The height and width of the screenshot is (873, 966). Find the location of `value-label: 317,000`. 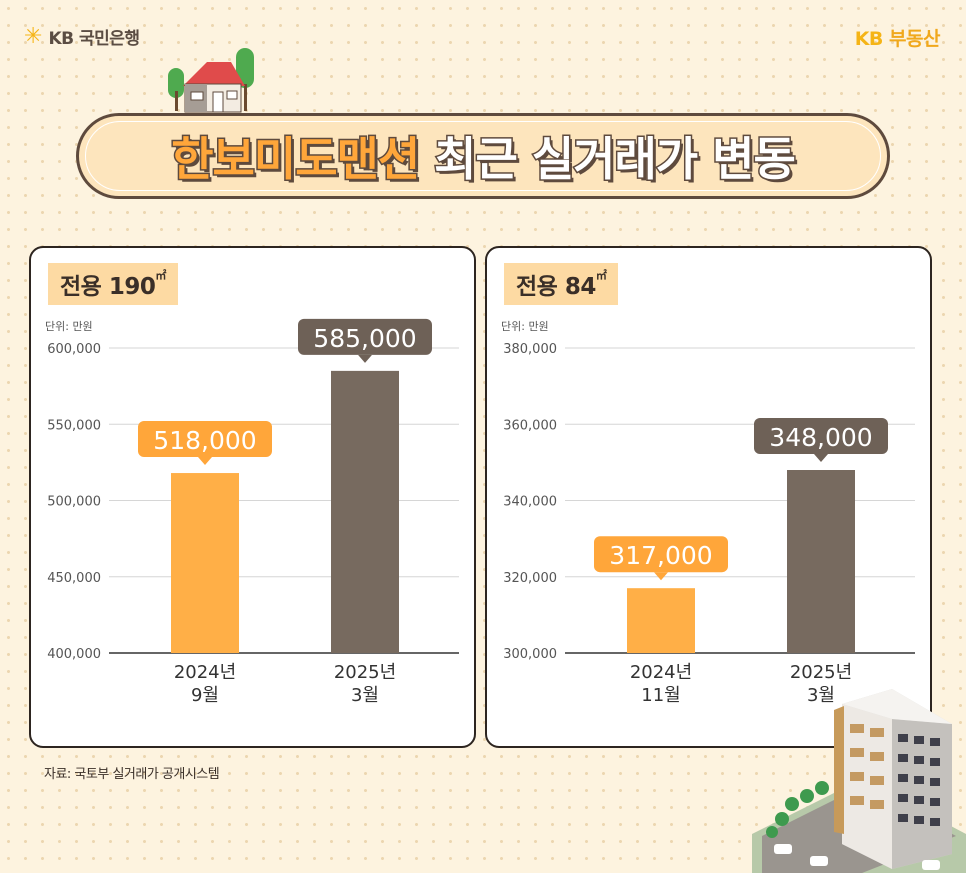

value-label: 317,000 is located at coordinates (660, 555).